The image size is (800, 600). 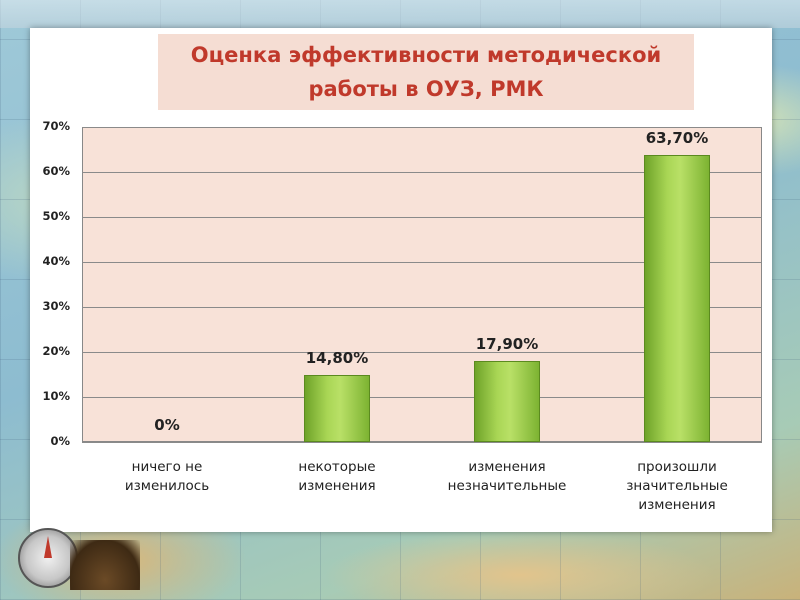 What do you see at coordinates (677, 467) in the screenshot?
I see `x-tick-label-line: произошли` at bounding box center [677, 467].